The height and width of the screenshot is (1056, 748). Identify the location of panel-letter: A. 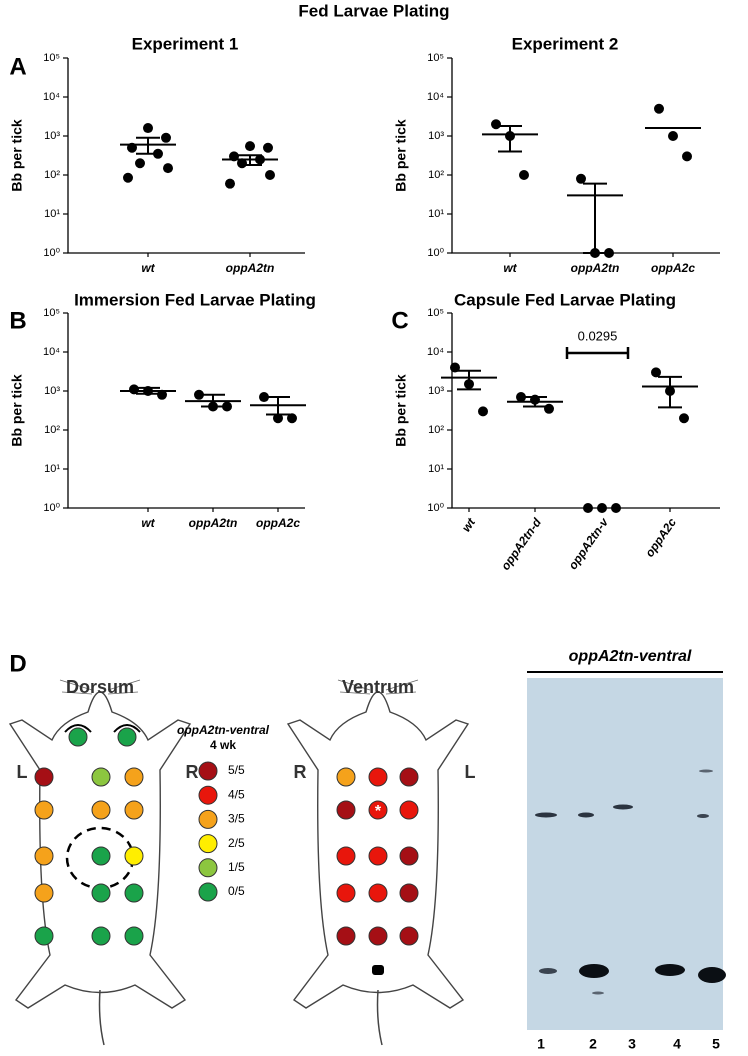
(17, 66).